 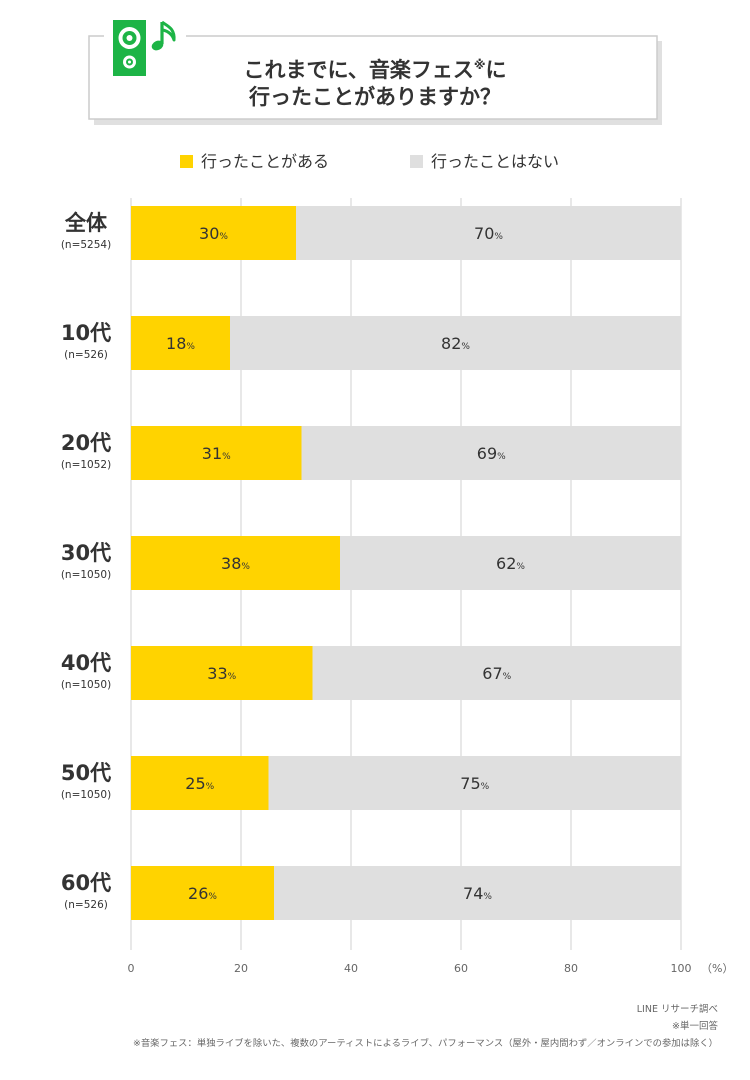 I want to click on legend-label-no: 行ったことはない, so click(x=495, y=161).